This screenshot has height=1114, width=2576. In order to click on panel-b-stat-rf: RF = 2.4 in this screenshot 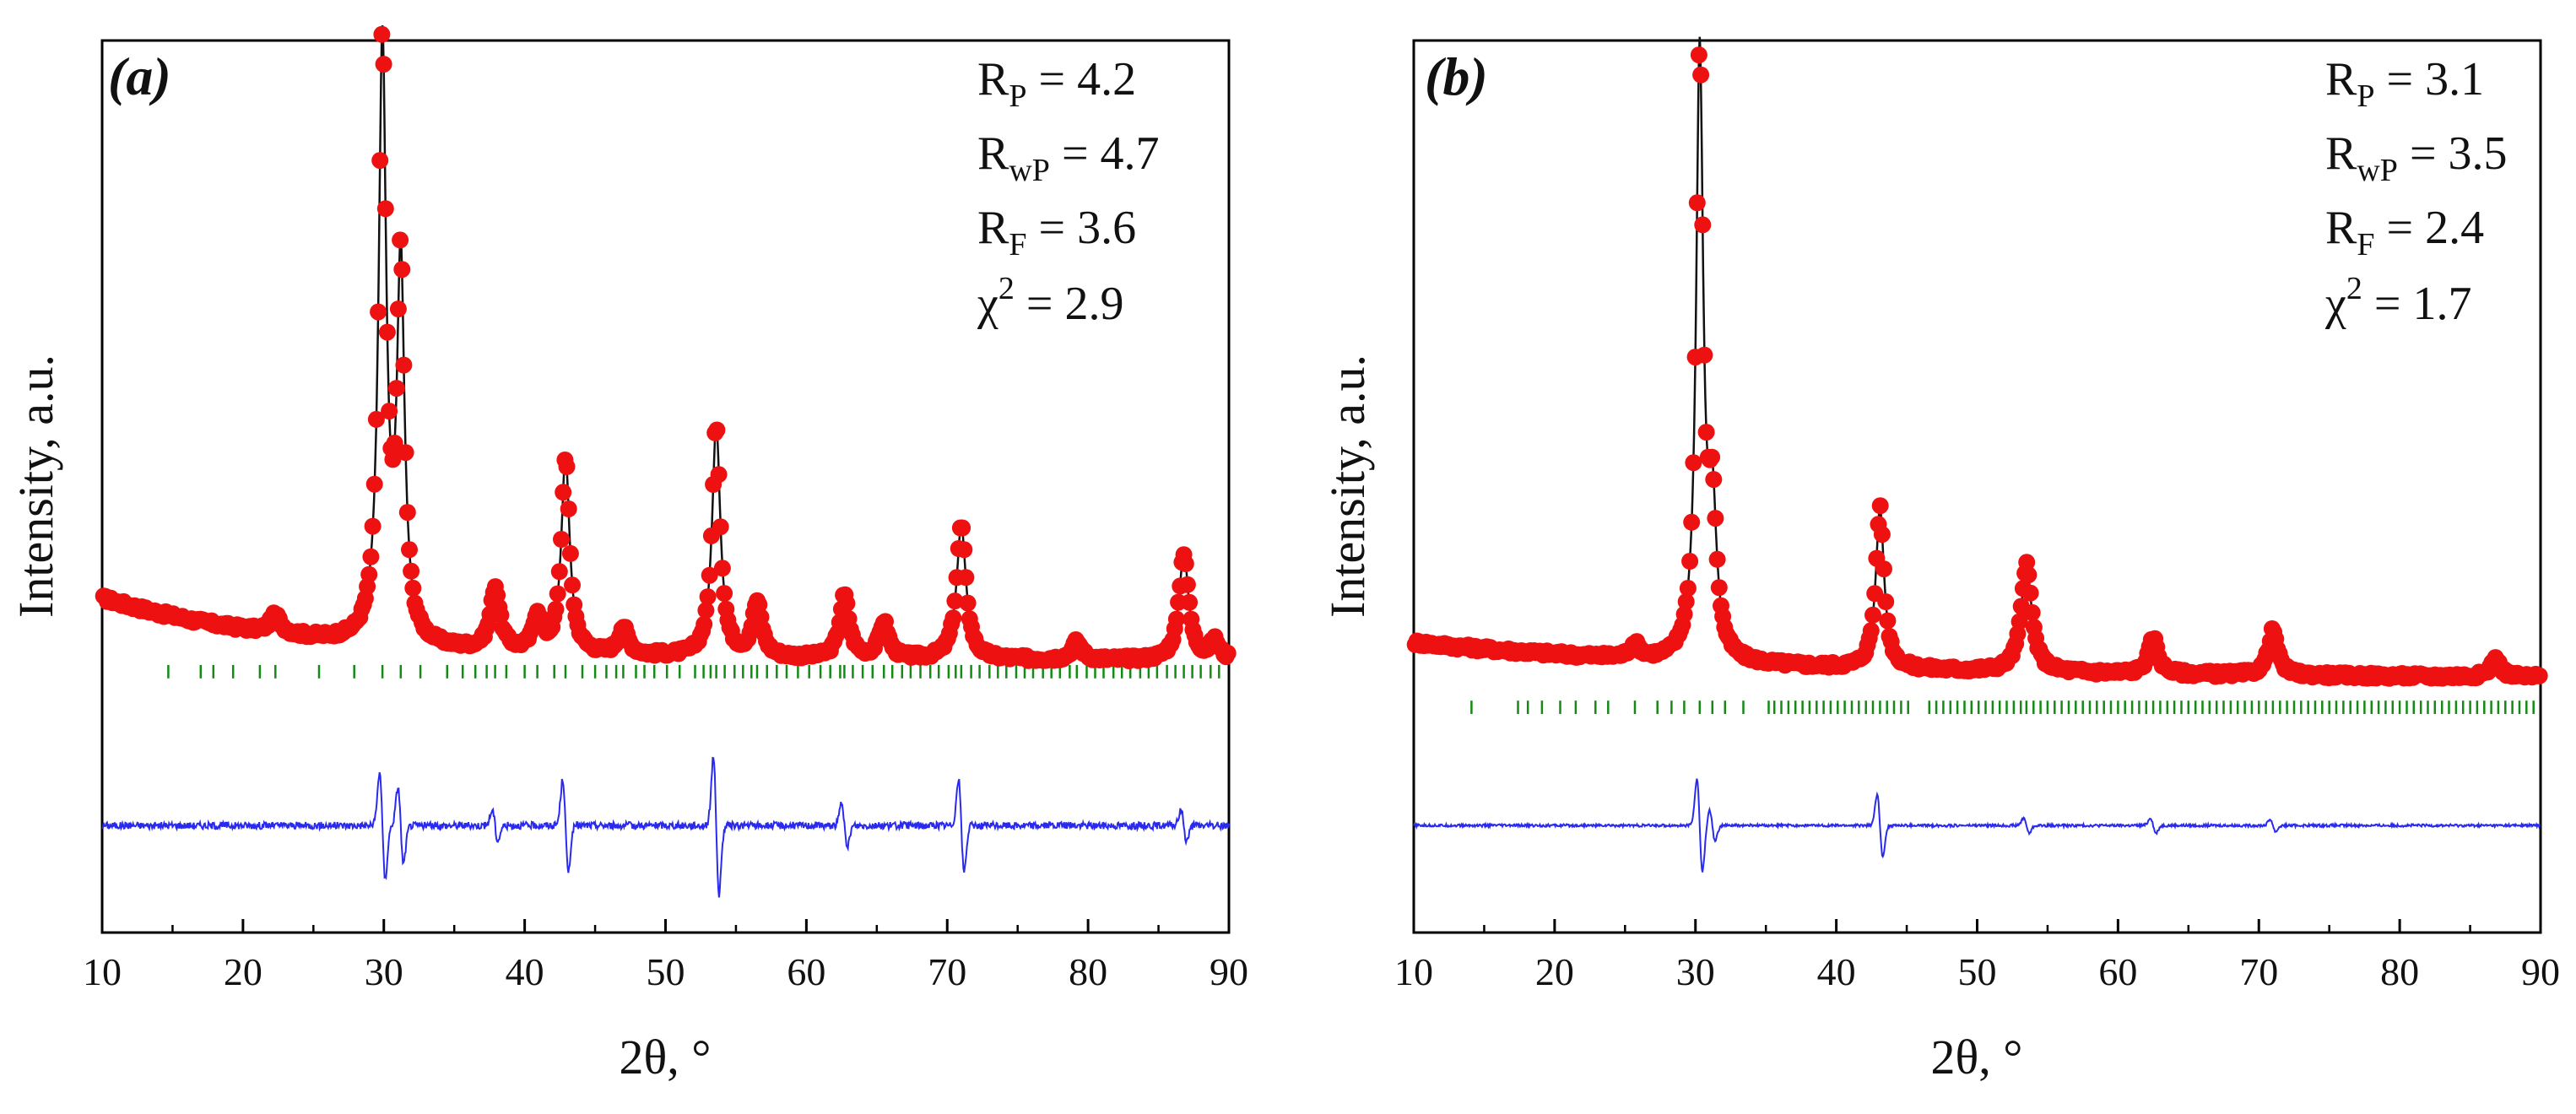, I will do `click(2404, 232)`.